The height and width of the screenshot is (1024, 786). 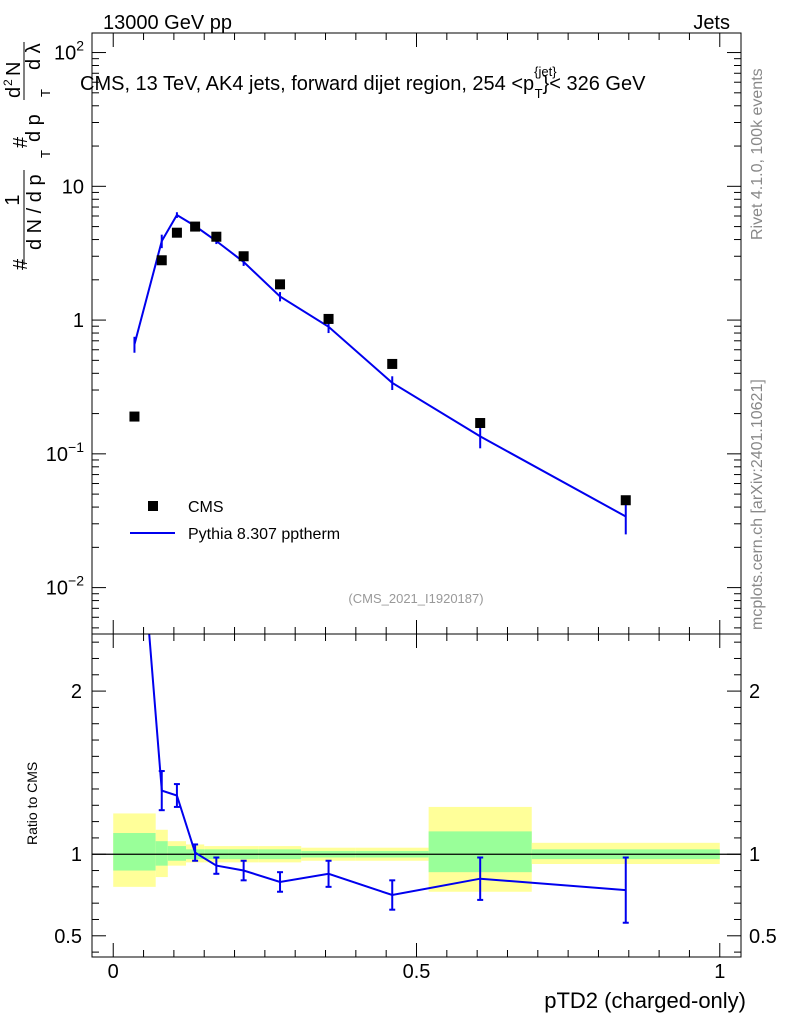 I want to click on ylabel-t-sub-1: T, so click(x=45, y=154).